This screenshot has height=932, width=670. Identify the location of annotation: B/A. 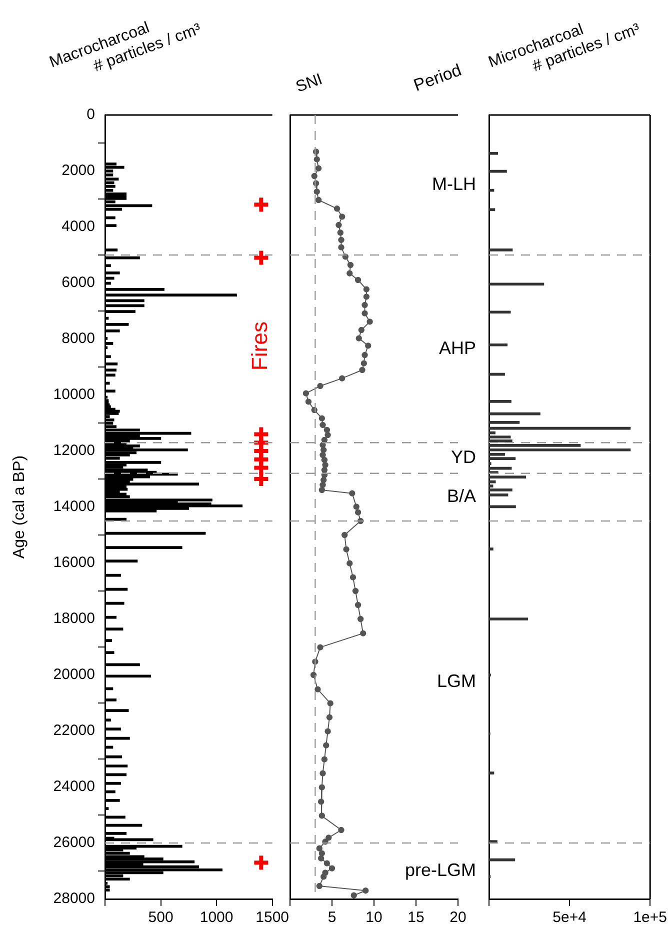
(461, 496).